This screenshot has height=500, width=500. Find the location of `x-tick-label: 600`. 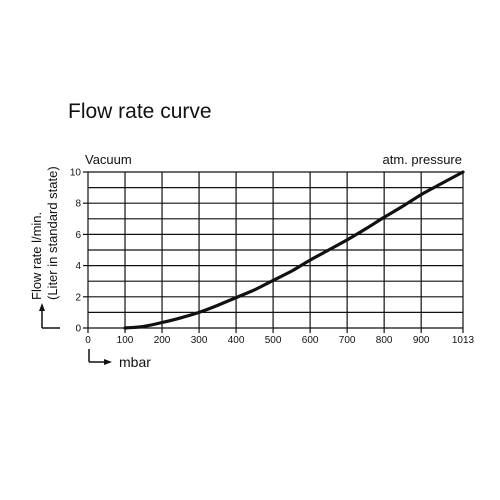

x-tick-label: 600 is located at coordinates (310, 340).